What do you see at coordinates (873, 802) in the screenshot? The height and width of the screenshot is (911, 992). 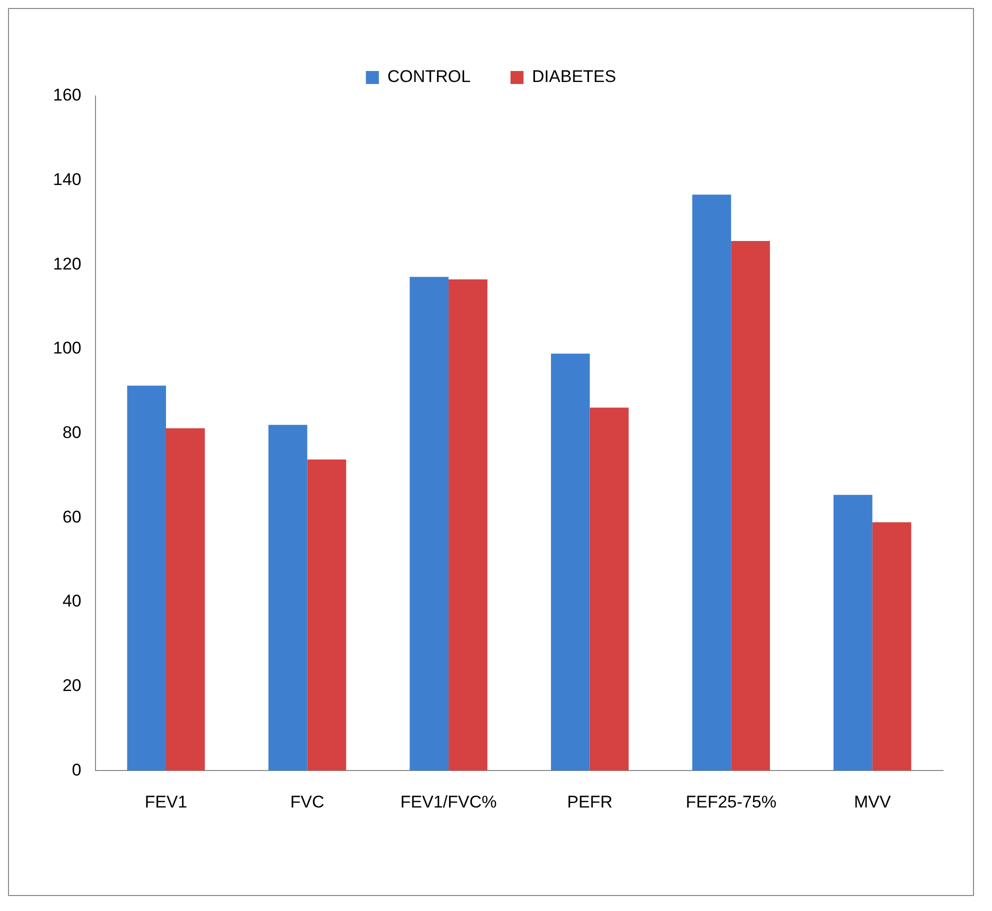 I see `x-tick-label: MVV` at bounding box center [873, 802].